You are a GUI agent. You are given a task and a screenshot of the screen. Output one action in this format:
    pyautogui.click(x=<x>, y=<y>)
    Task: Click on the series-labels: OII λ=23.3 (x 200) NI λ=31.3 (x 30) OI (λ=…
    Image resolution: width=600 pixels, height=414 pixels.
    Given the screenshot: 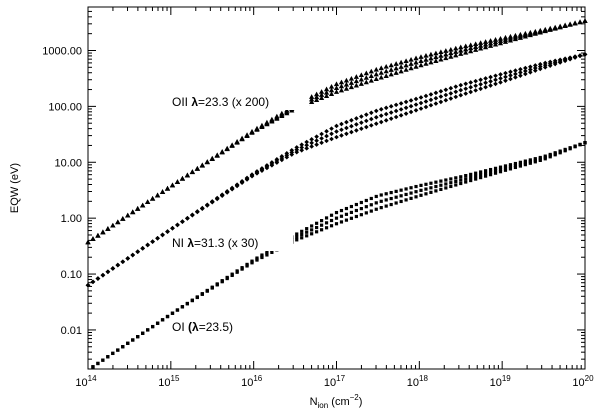 What is the action you would take?
    pyautogui.click(x=239, y=214)
    